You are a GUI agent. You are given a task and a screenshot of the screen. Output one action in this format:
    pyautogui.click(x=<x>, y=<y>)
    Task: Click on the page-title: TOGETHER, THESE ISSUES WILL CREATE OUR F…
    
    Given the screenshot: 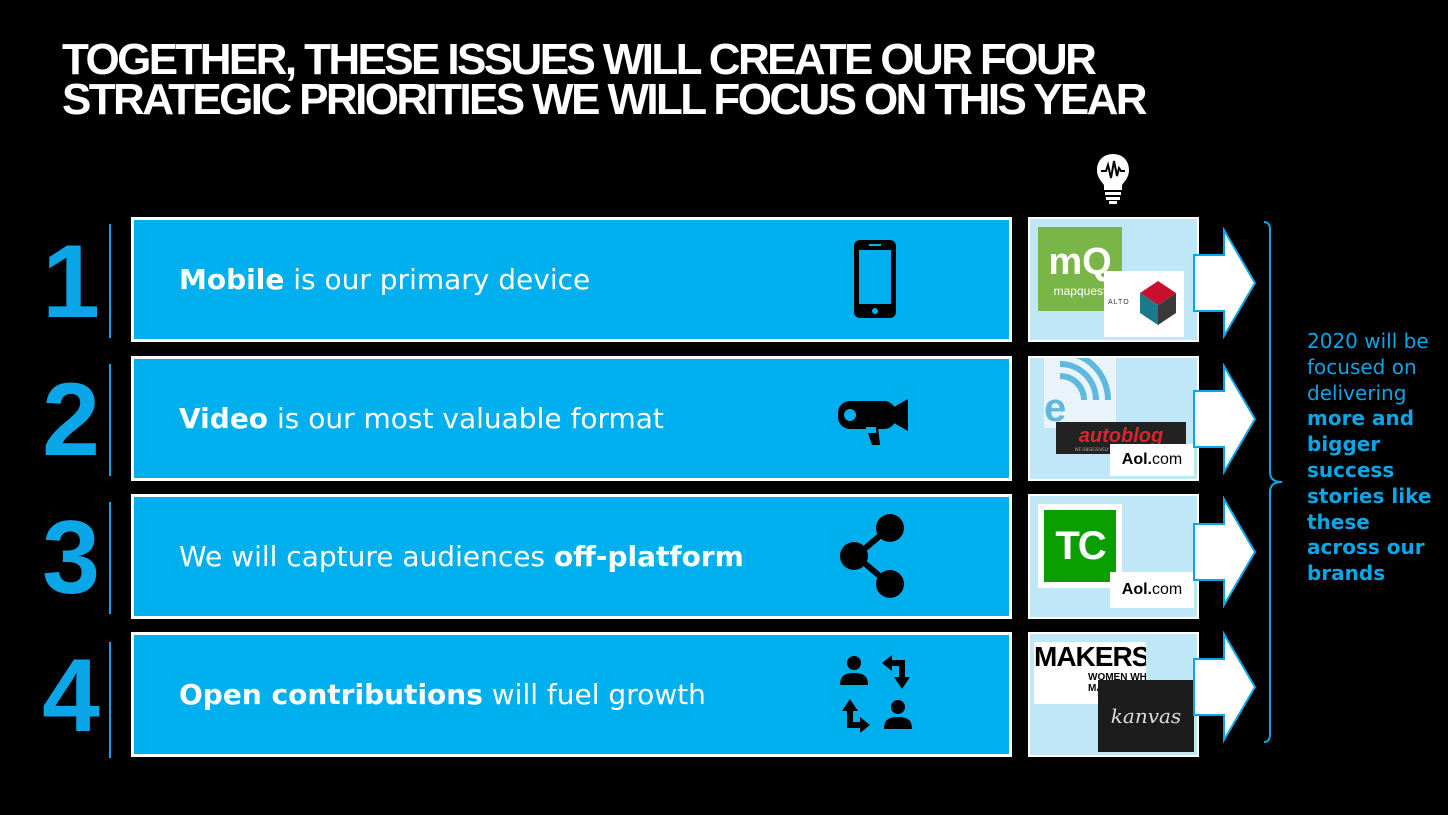 What is the action you would take?
    pyautogui.click(x=605, y=79)
    